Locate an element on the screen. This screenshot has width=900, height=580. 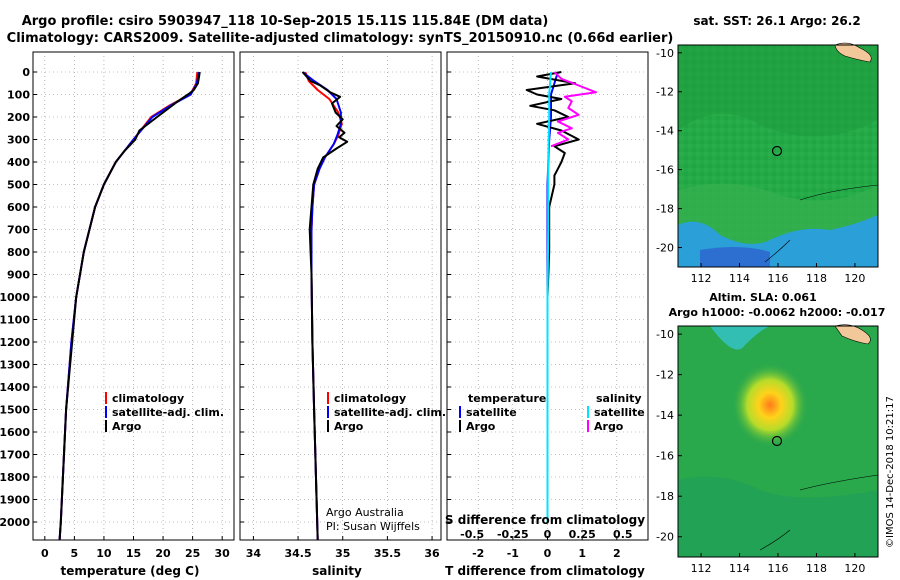
x-tick-label: 35.5 is located at coordinates (387, 553).